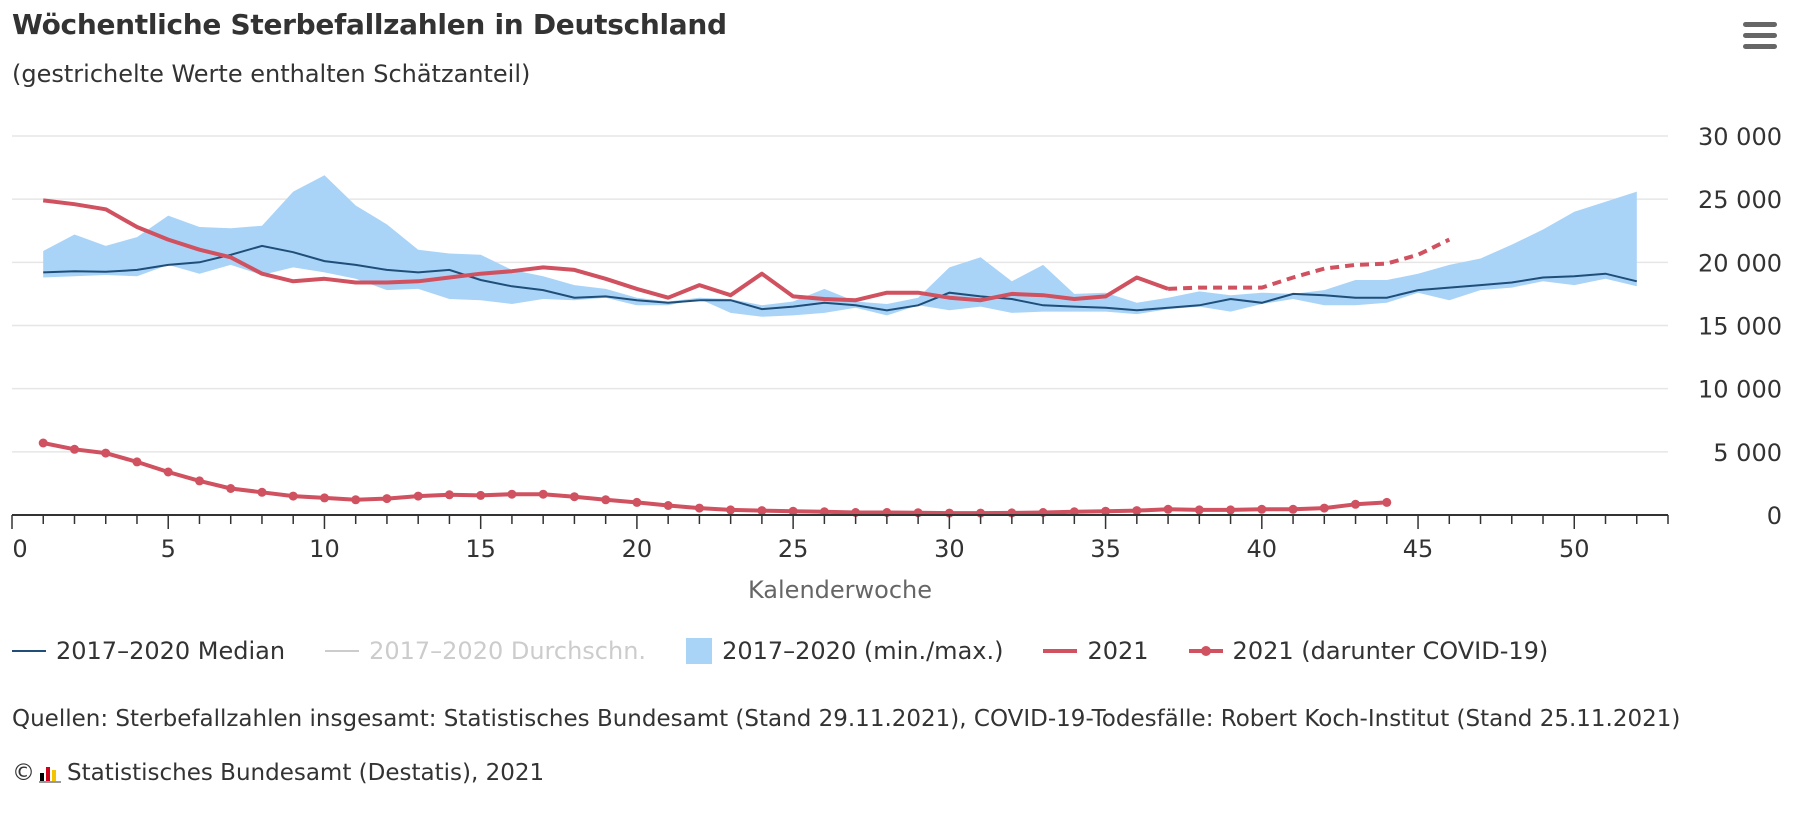 The height and width of the screenshot is (816, 1796). I want to click on y-tick-label: 20 000, so click(1740, 263).